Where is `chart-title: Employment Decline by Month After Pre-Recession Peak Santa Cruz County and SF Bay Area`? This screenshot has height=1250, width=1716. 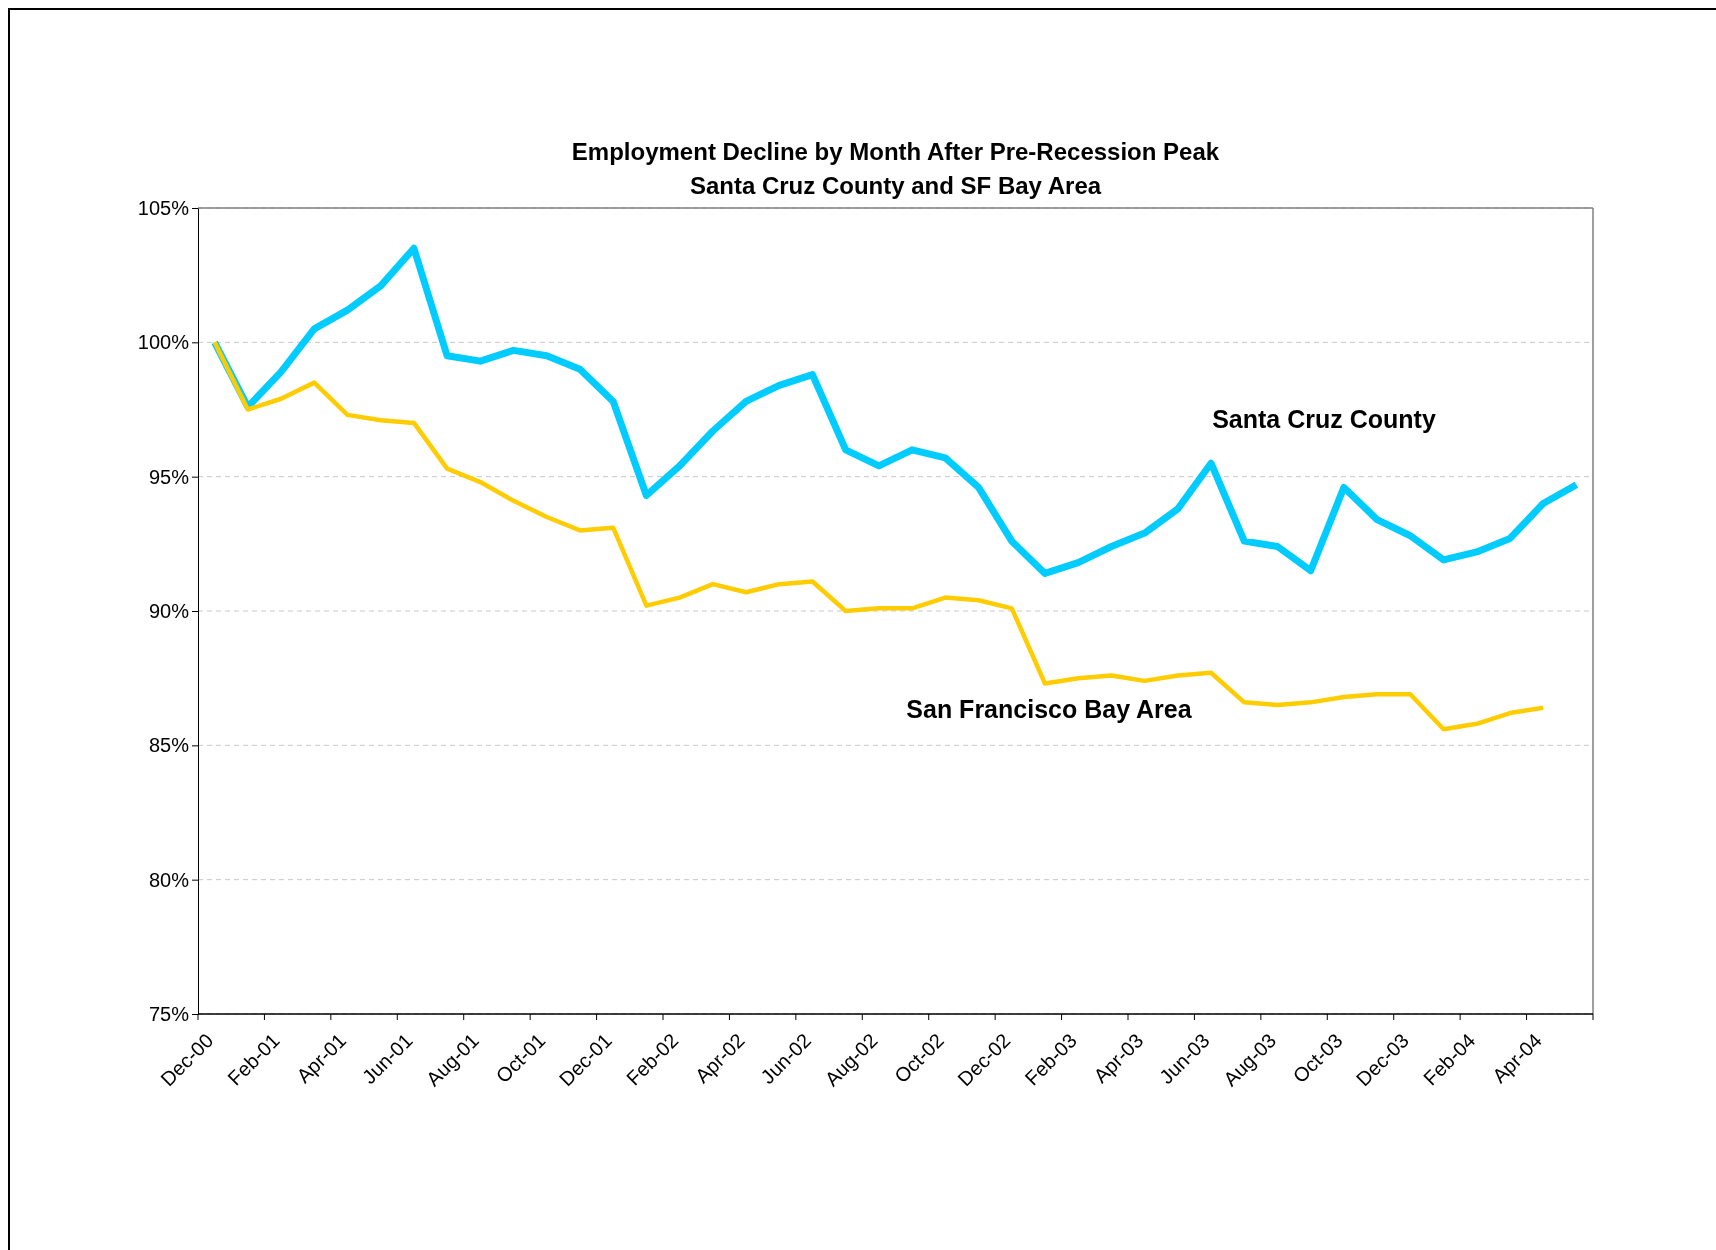 chart-title: Employment Decline by Month After Pre-Recession Peak Santa Cruz County and SF Bay Area is located at coordinates (895, 168).